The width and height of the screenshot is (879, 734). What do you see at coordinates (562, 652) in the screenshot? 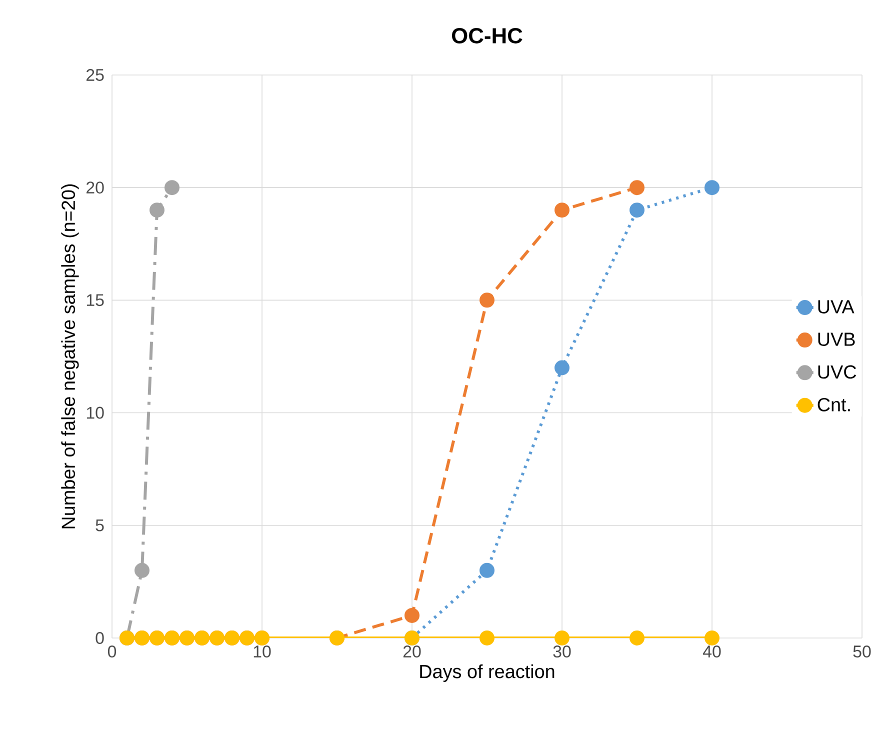
I see `x-tick-label: 30` at bounding box center [562, 652].